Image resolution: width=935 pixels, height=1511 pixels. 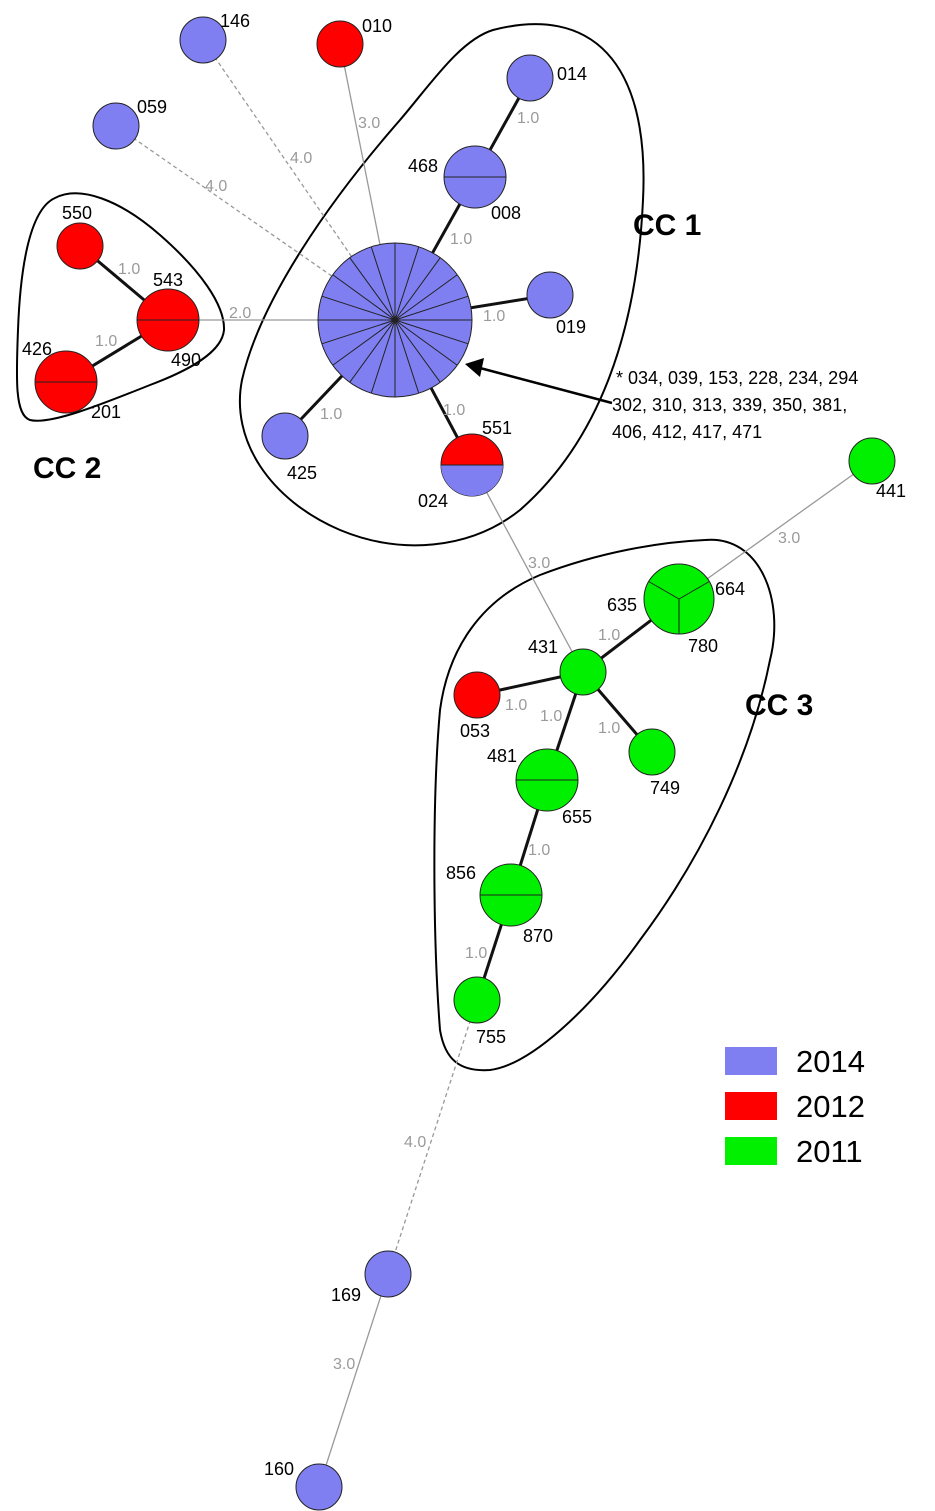 I want to click on legend: 2014 2012 2011, so click(x=795, y=1106).